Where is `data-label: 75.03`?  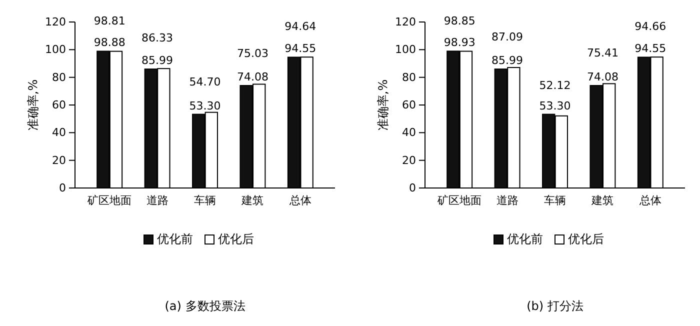 data-label: 75.03 is located at coordinates (252, 53).